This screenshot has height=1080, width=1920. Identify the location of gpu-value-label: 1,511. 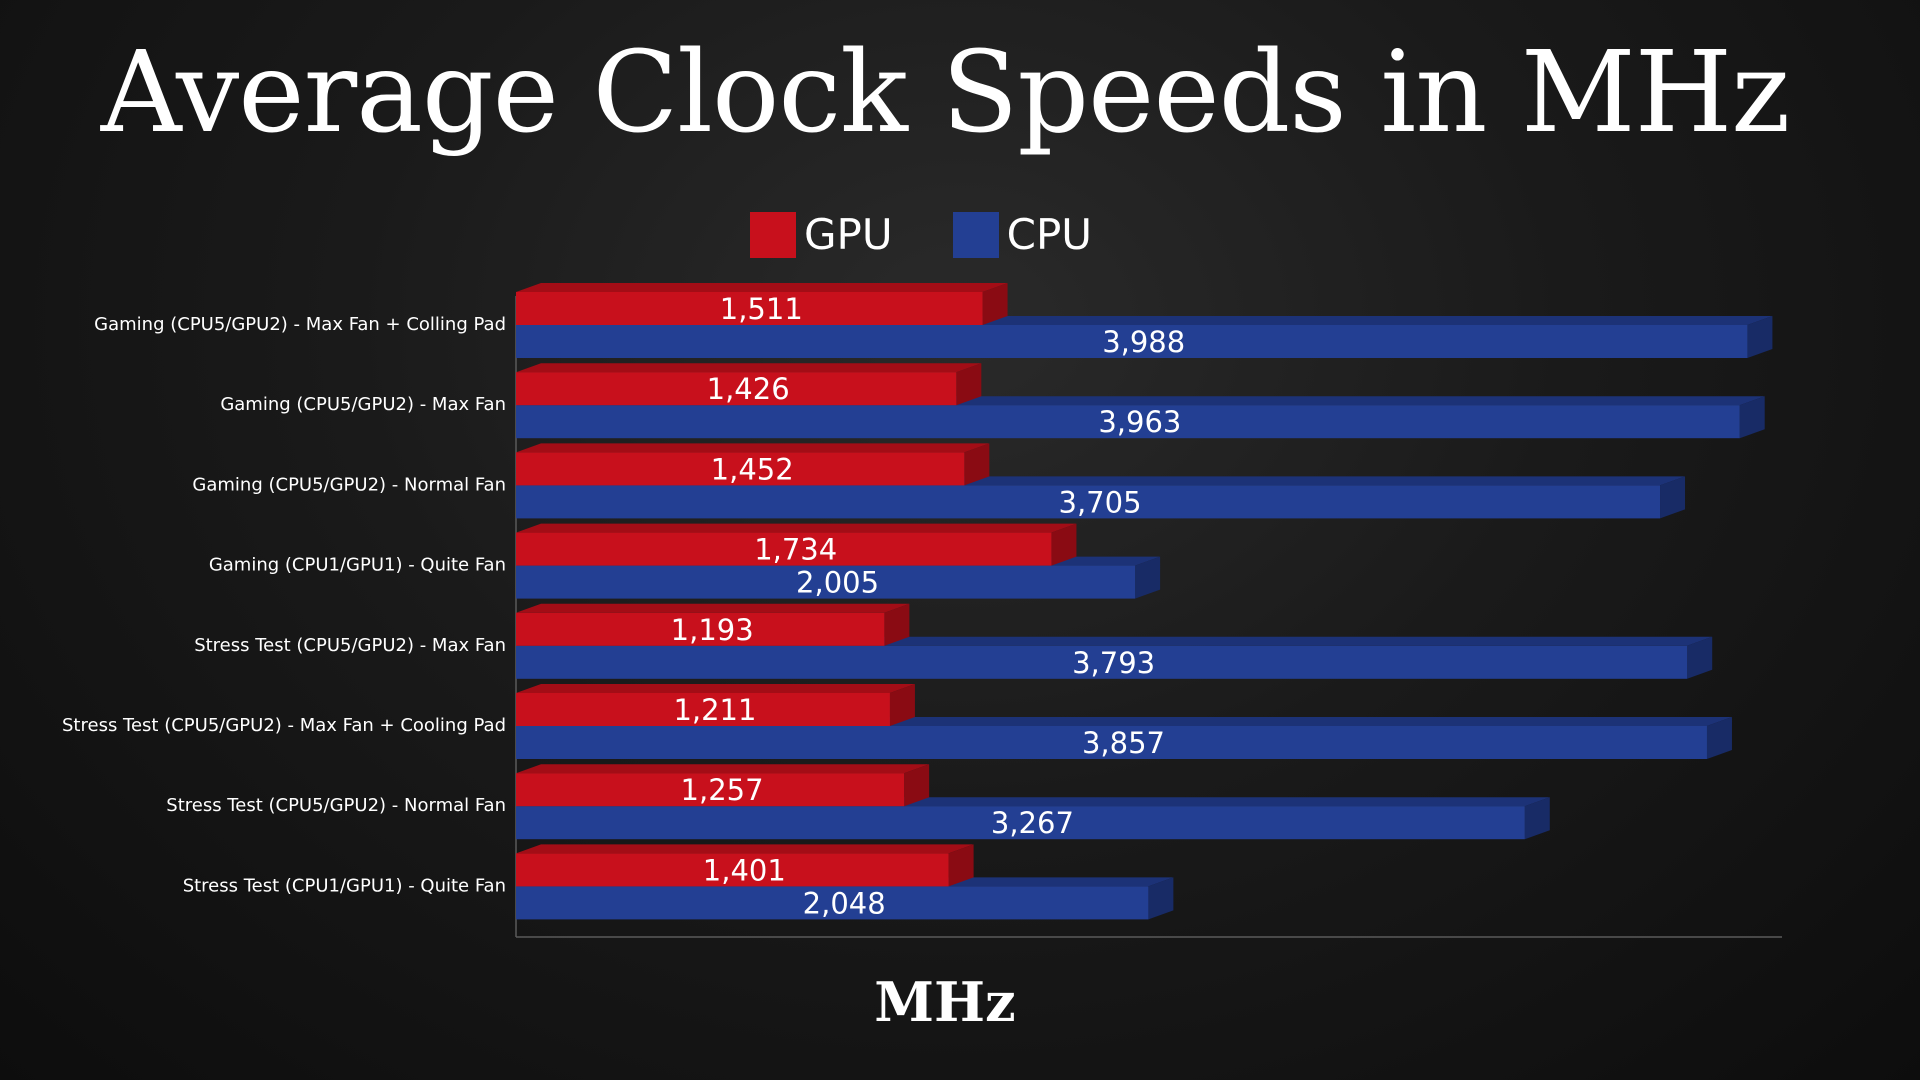
(761, 309).